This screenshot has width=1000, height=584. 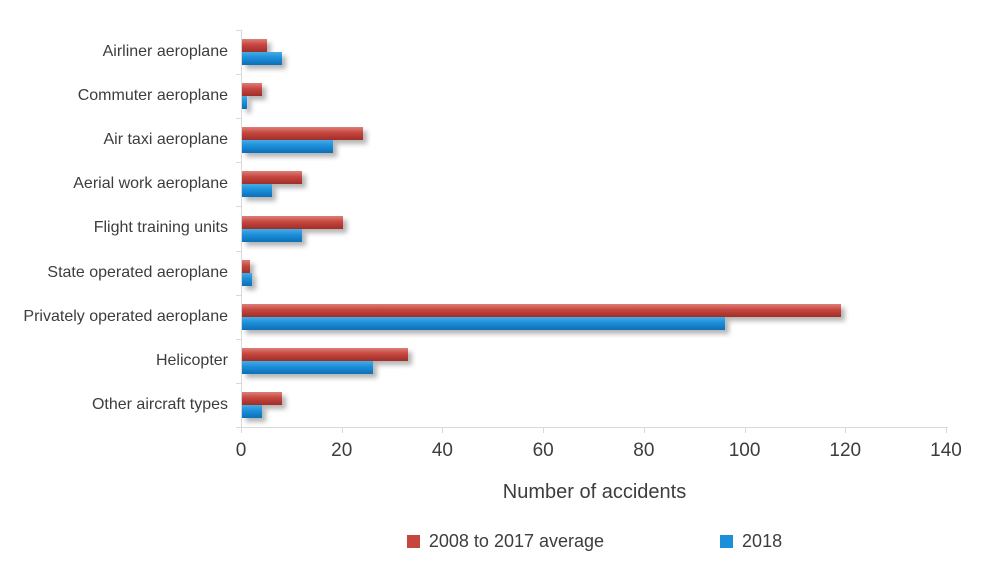 I want to click on x-tick-label: 40, so click(x=442, y=450).